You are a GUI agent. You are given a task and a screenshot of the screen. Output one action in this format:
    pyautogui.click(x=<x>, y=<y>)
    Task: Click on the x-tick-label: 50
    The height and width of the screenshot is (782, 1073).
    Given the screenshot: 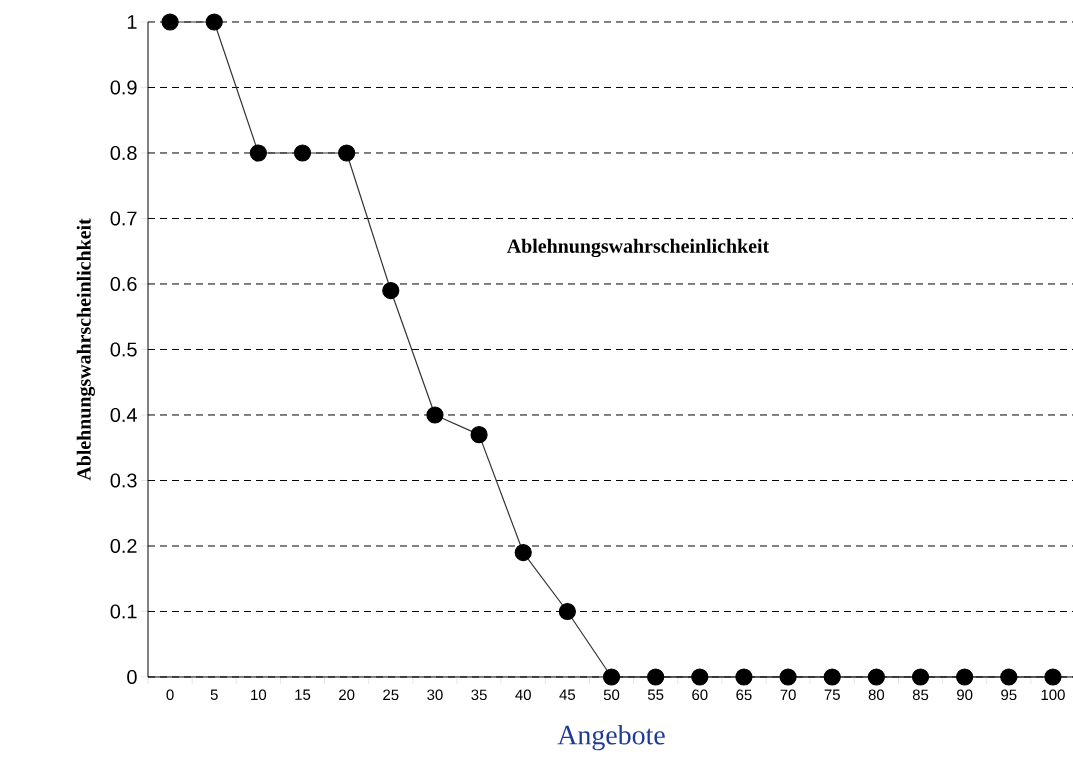 What is the action you would take?
    pyautogui.click(x=611, y=695)
    